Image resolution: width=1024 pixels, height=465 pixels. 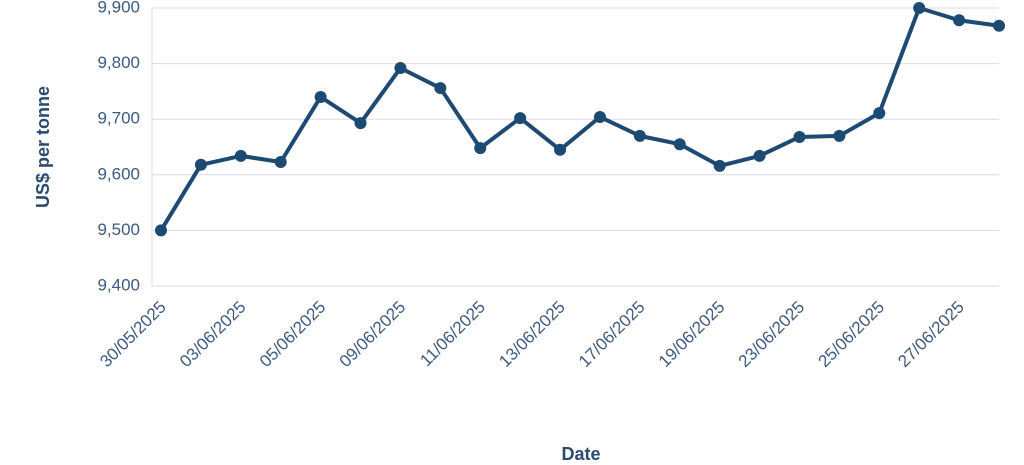 I want to click on x-tick-label: 03/06/2025, so click(x=213, y=334).